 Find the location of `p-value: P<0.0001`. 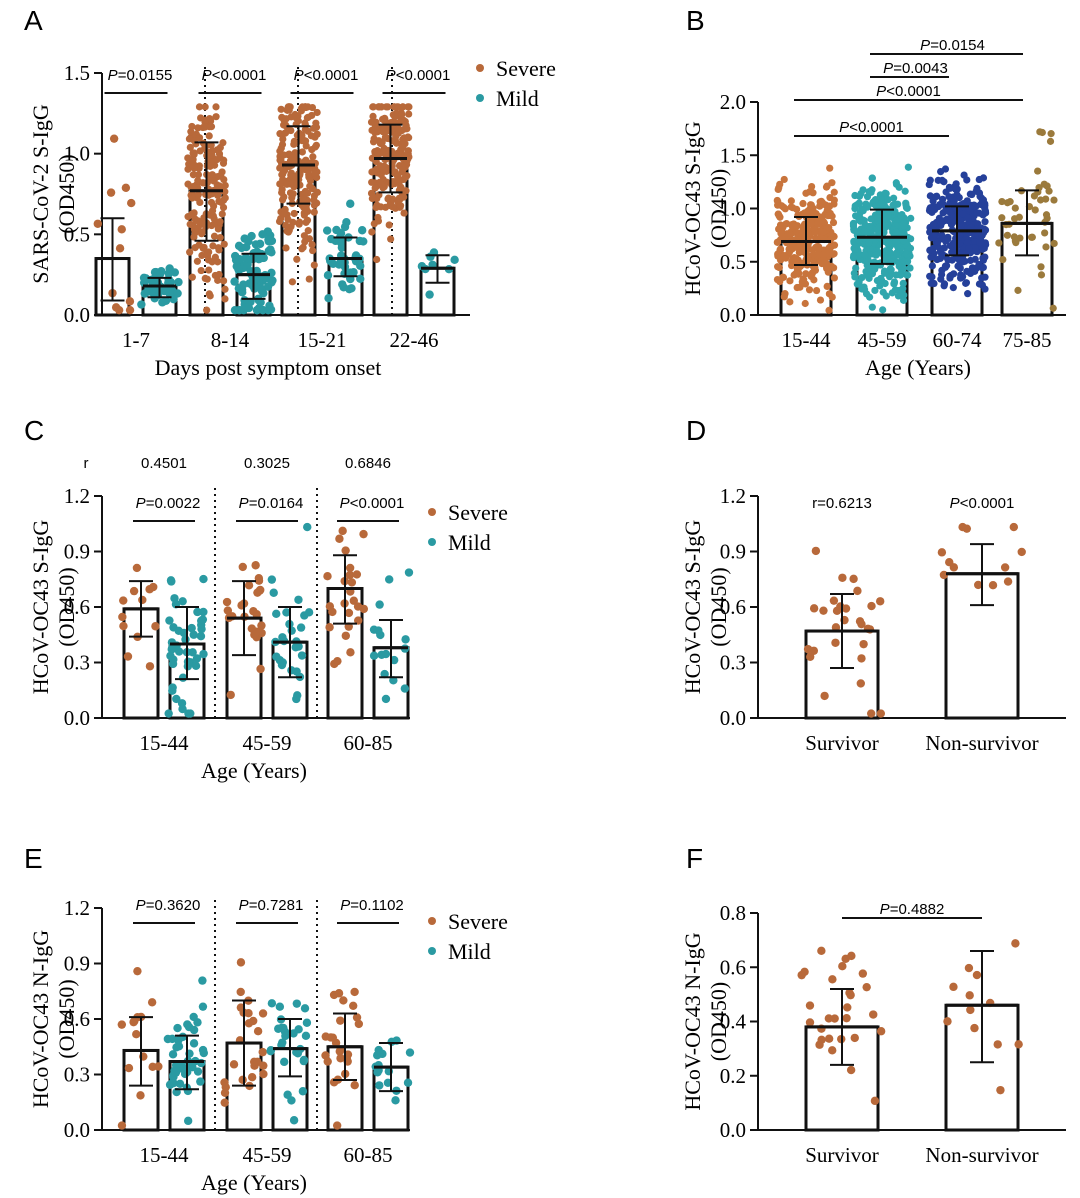

p-value: P<0.0001 is located at coordinates (326, 75).